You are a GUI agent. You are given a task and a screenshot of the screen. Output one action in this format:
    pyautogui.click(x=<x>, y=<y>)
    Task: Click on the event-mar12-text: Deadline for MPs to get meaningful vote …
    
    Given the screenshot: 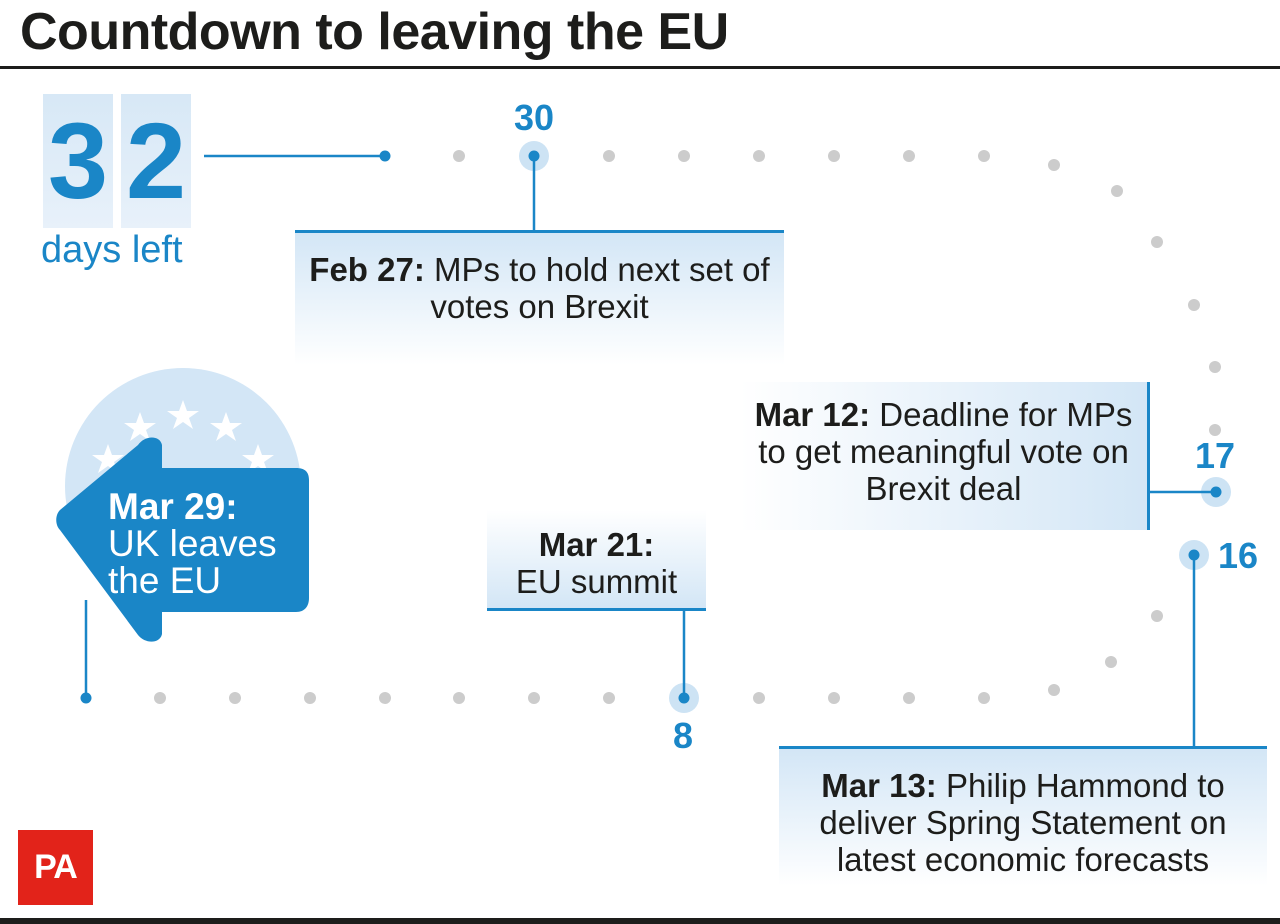 What is the action you would take?
    pyautogui.click(x=945, y=451)
    